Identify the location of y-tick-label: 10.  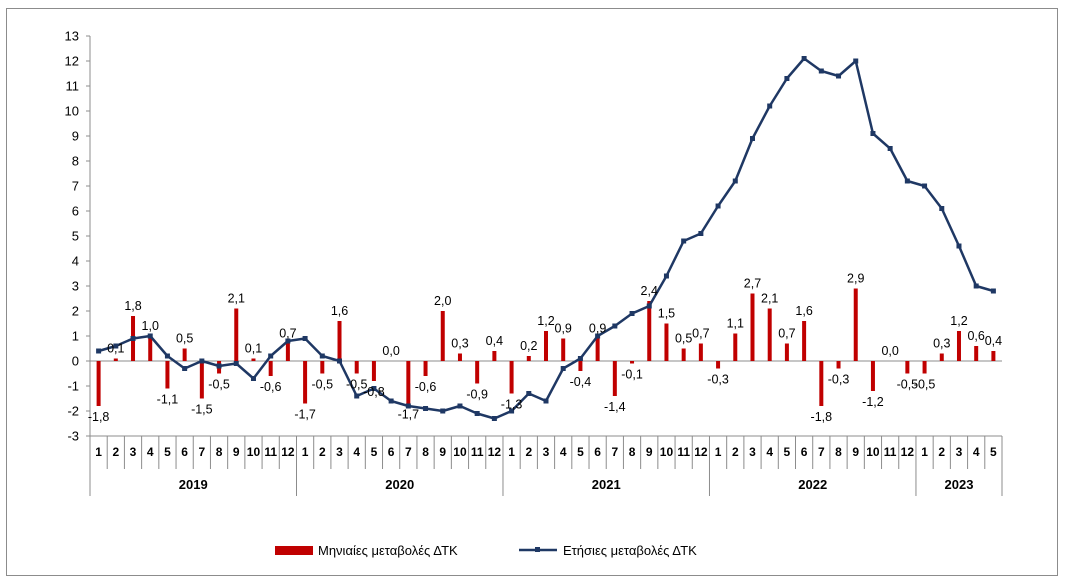
(72, 111).